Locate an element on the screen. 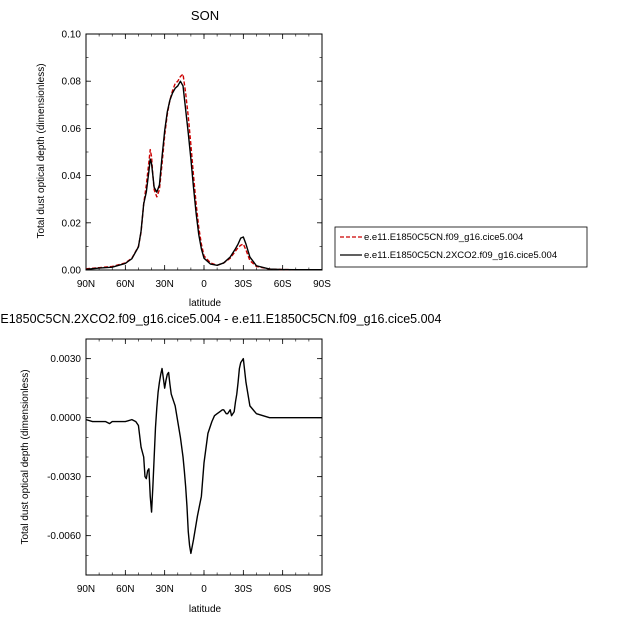  legend-label-control: e.e11.E1850C5CN.f09_g16.cice5.004 is located at coordinates (443, 237).